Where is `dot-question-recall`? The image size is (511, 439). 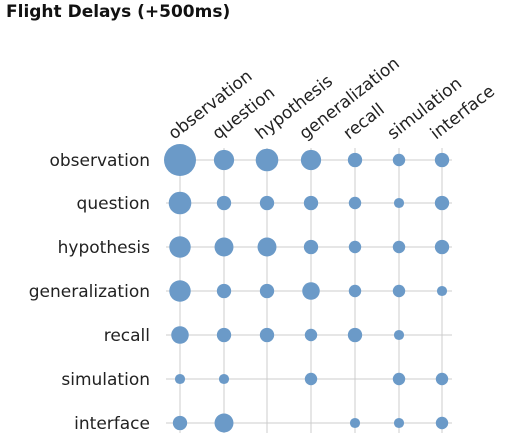 dot-question-recall is located at coordinates (355, 203).